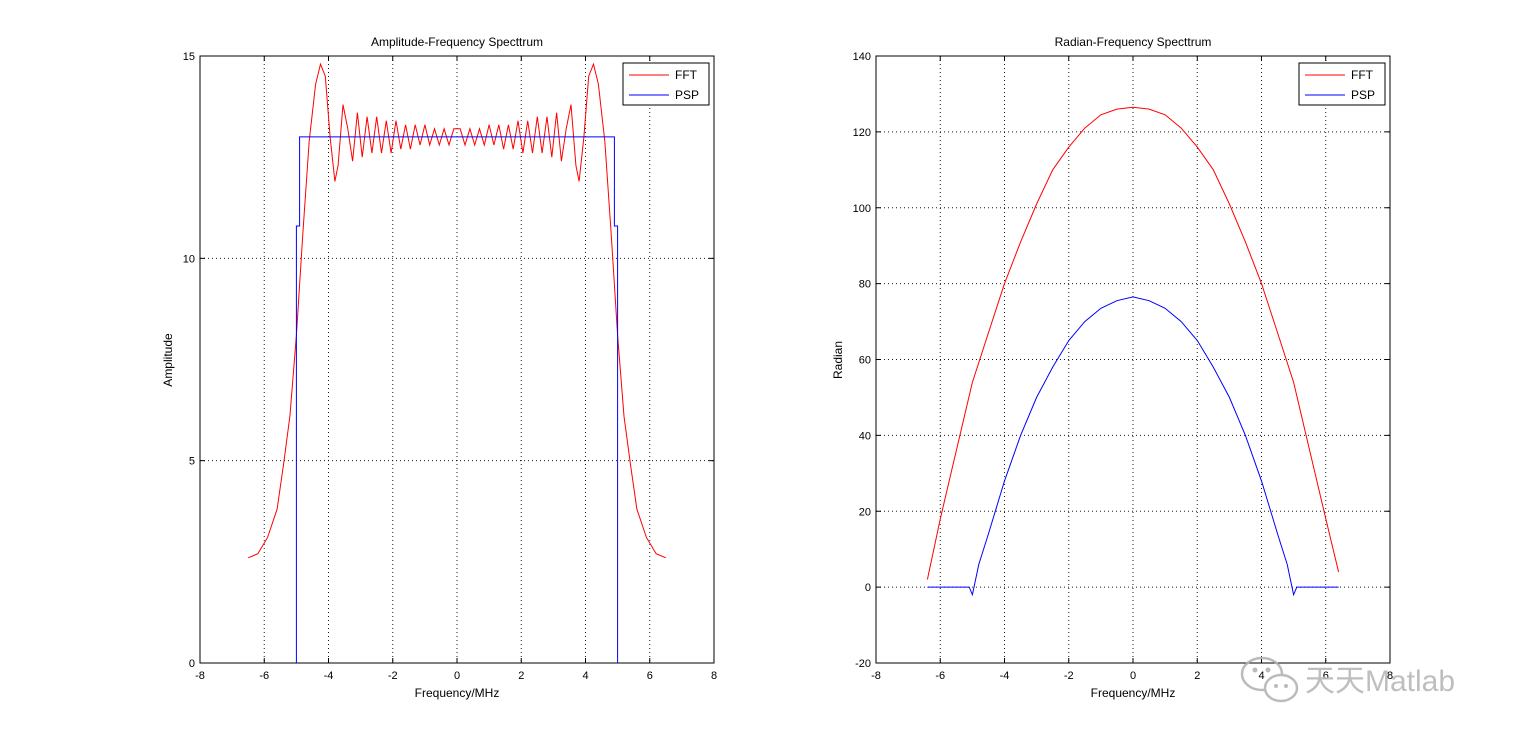 The height and width of the screenshot is (746, 1537). Describe the element at coordinates (868, 588) in the screenshot. I see `radian-y-tick-label: 0` at that location.